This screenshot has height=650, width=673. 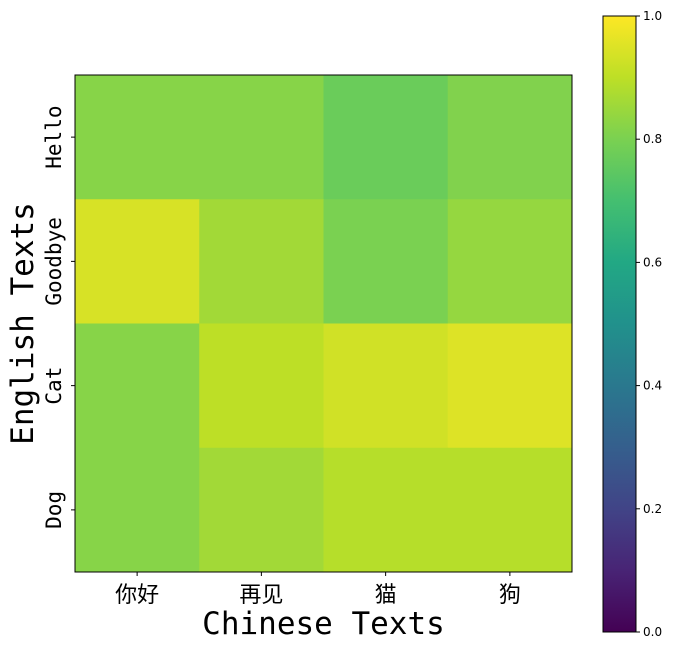 I want to click on colorbar-tick-label: 0.4, so click(x=652, y=386).